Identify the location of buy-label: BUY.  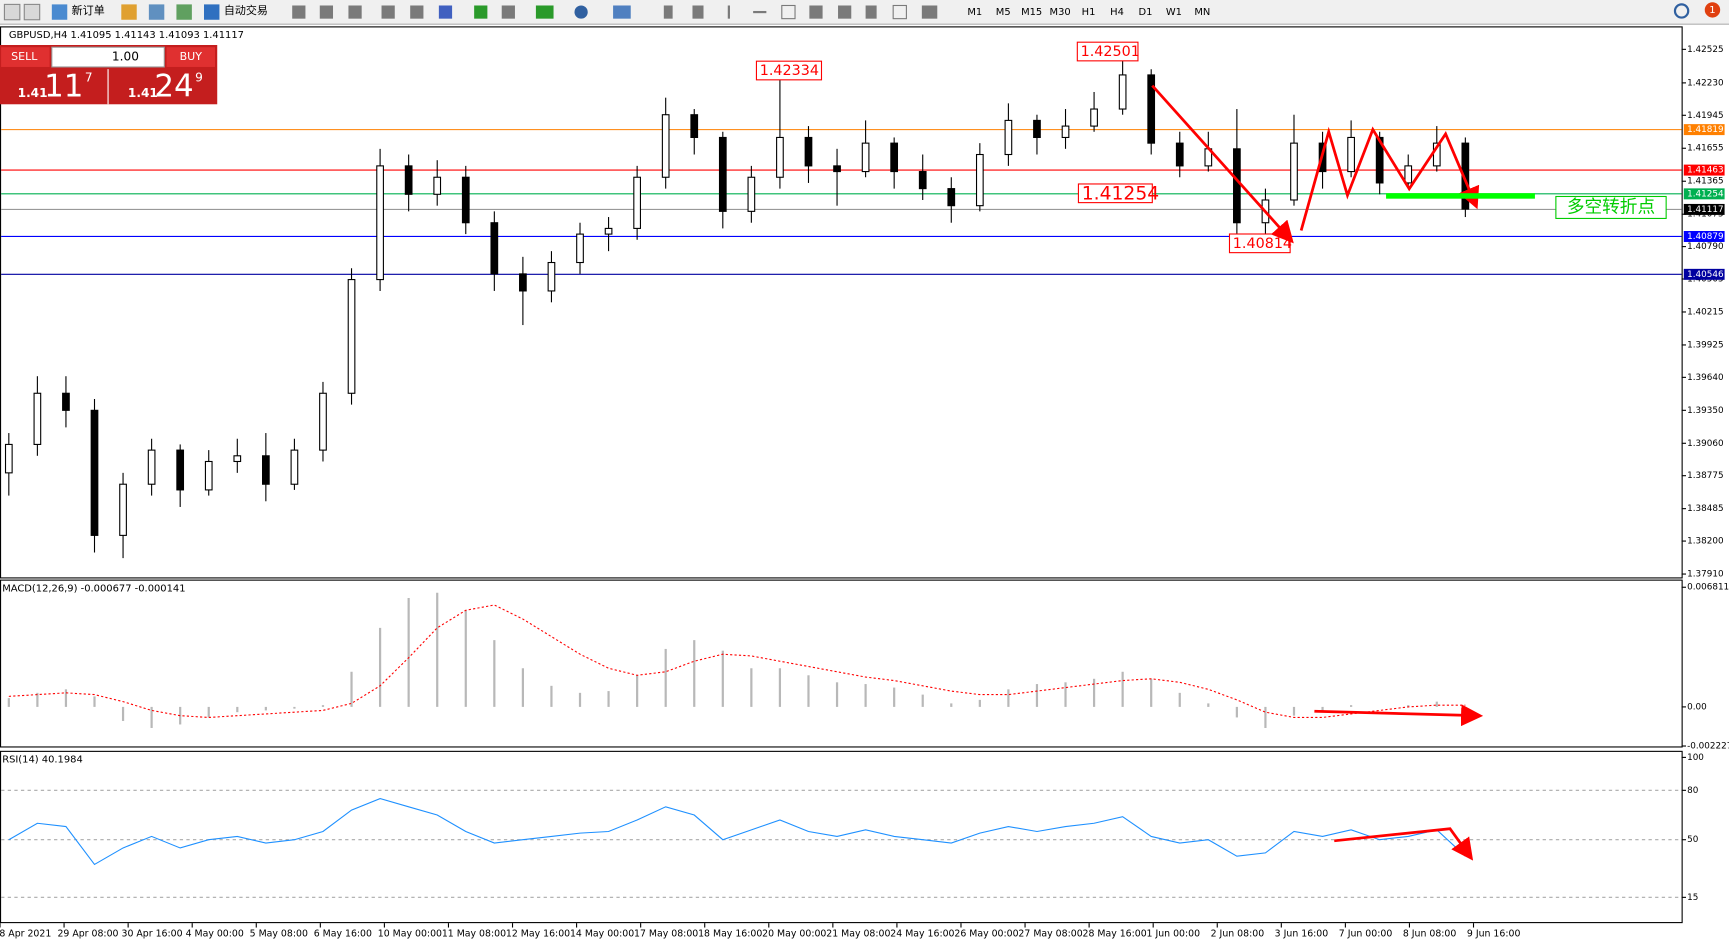
(191, 56).